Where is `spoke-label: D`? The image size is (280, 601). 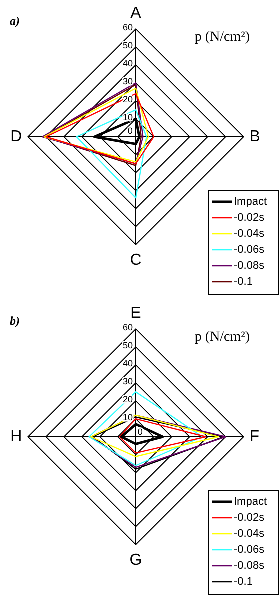
spoke-label: D is located at coordinates (16, 137).